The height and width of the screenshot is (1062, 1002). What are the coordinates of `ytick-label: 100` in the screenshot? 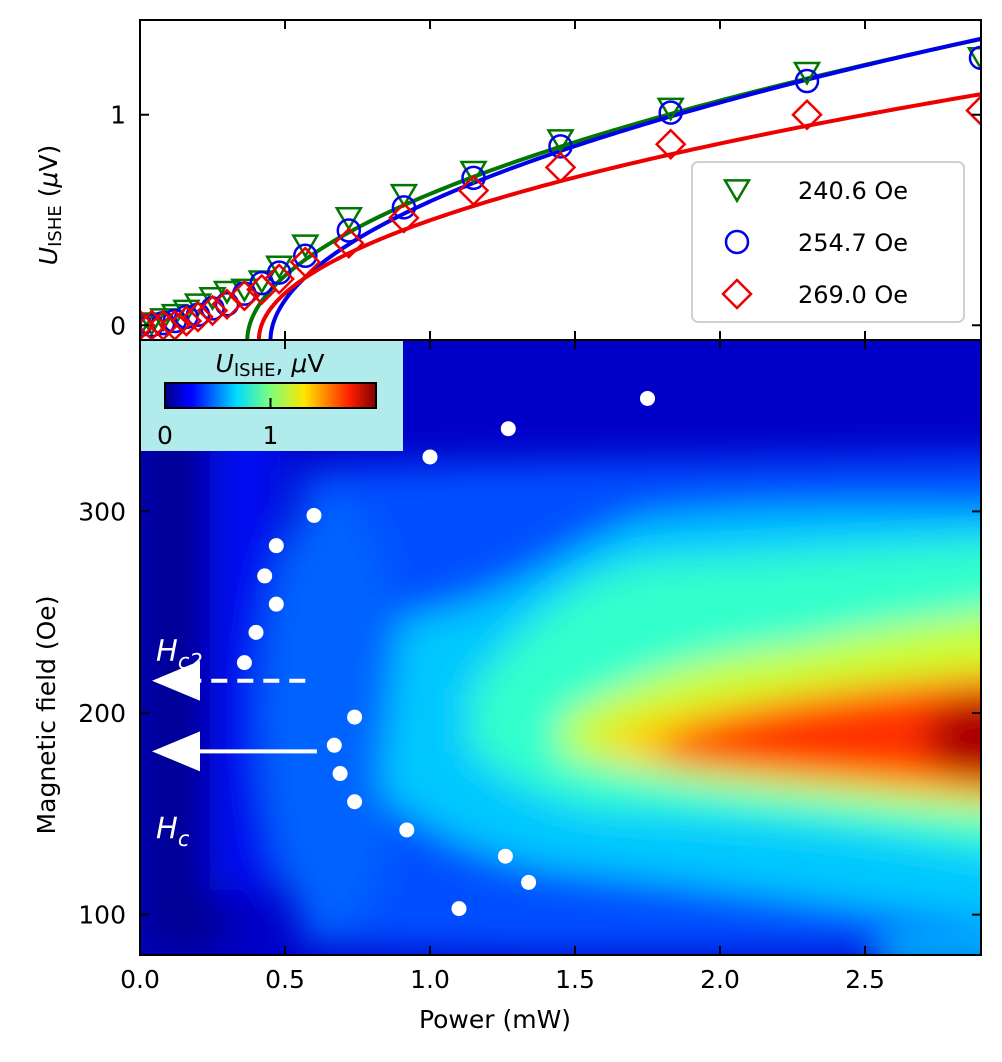 It's located at (102, 915).